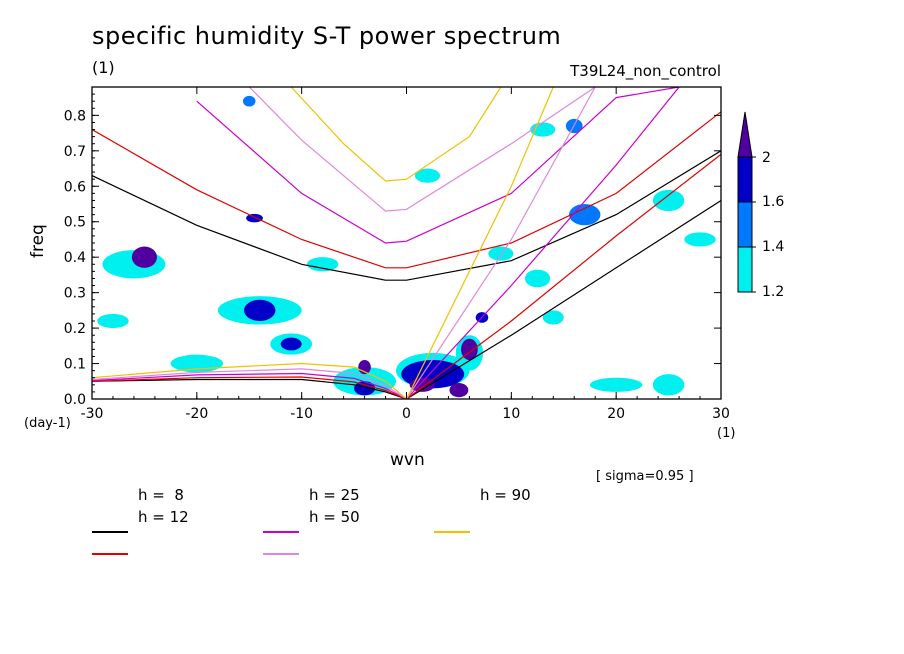 This screenshot has width=904, height=654. Describe the element at coordinates (103, 67) in the screenshot. I see `chart-subtitle: (1)` at that location.